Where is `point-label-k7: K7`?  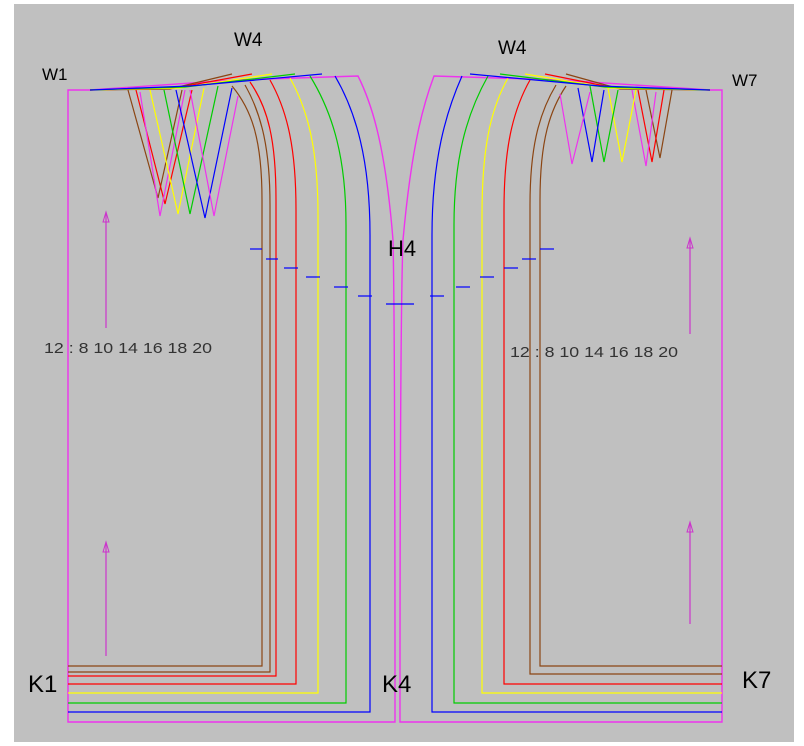 point-label-k7: K7 is located at coordinates (756, 680).